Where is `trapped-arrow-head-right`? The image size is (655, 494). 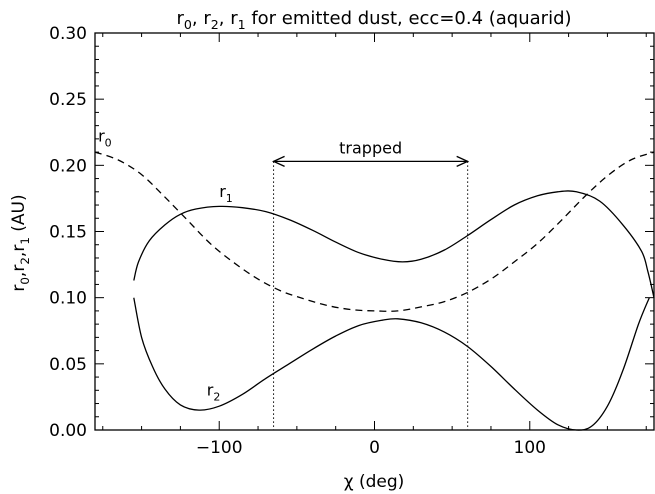
trapped-arrow-head-right is located at coordinates (463, 161).